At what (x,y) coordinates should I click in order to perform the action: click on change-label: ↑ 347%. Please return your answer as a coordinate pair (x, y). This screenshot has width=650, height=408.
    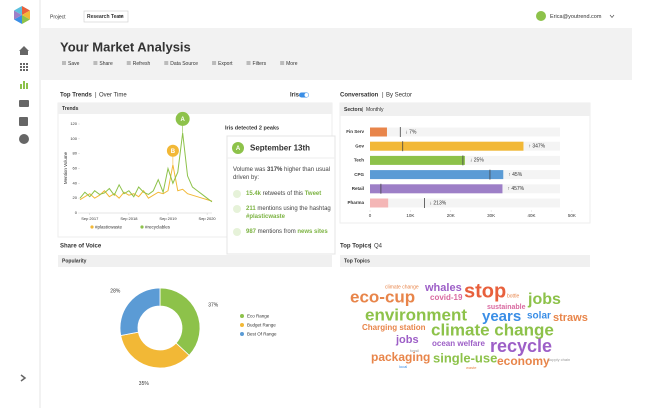
    Looking at the image, I should click on (536, 147).